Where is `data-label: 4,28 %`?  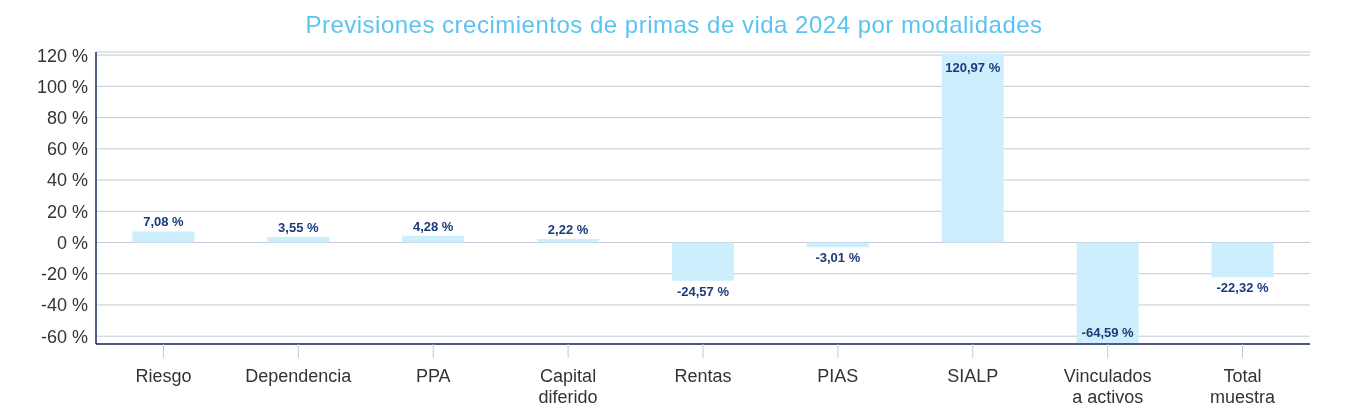 data-label: 4,28 % is located at coordinates (433, 226).